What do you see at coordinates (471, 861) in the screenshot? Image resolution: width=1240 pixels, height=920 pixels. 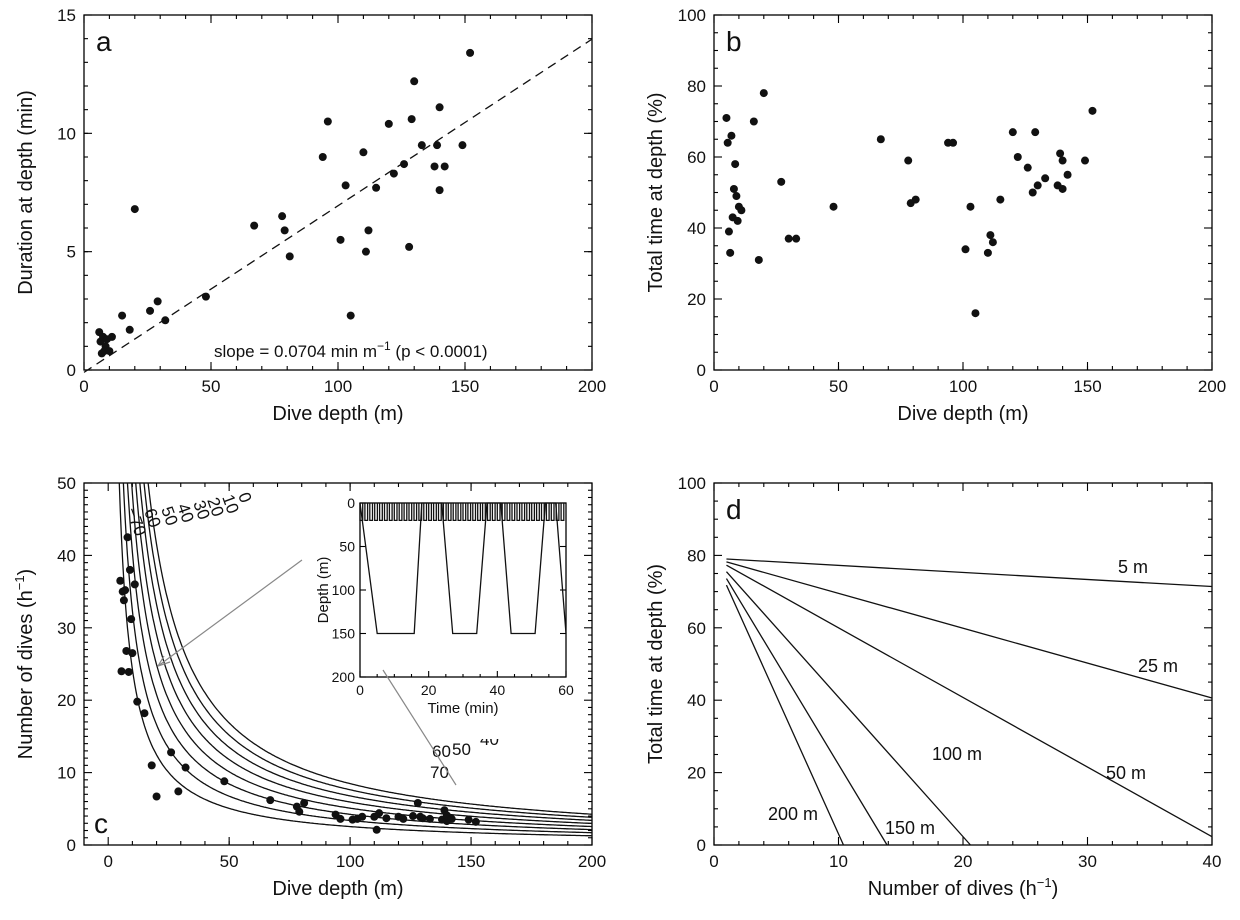 I see `x-tick-label: 150` at bounding box center [471, 861].